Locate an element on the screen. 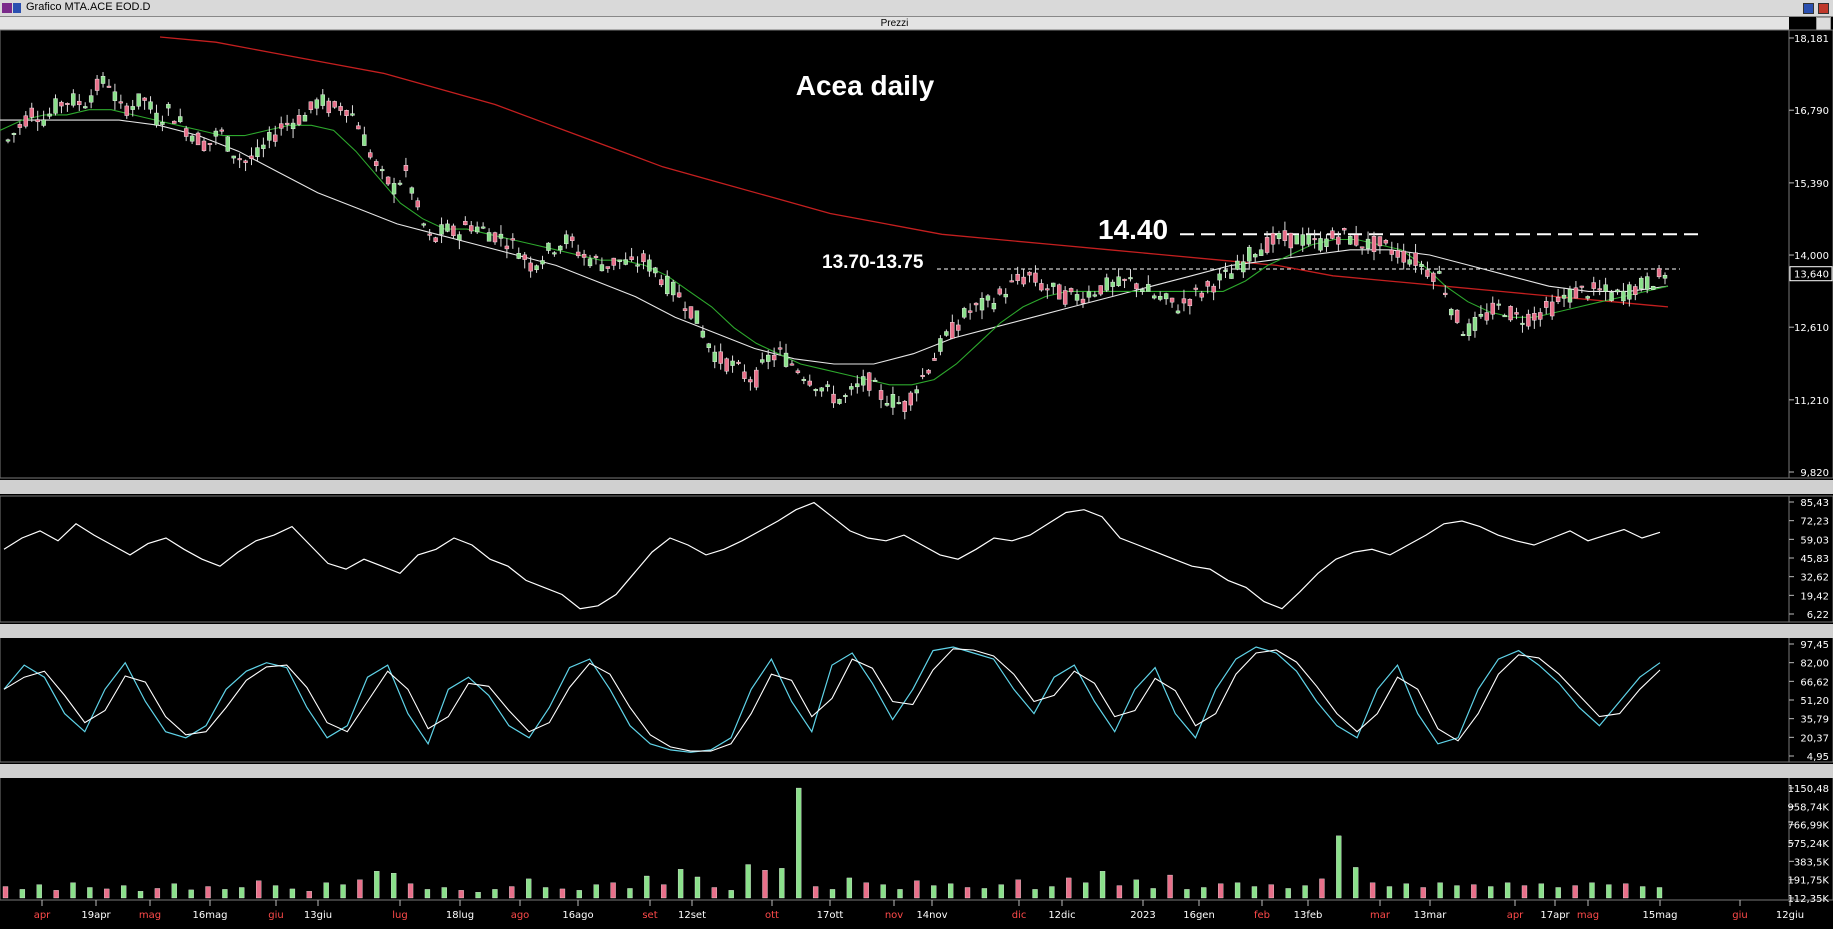  y-axis-frame is located at coordinates (1810, 254).